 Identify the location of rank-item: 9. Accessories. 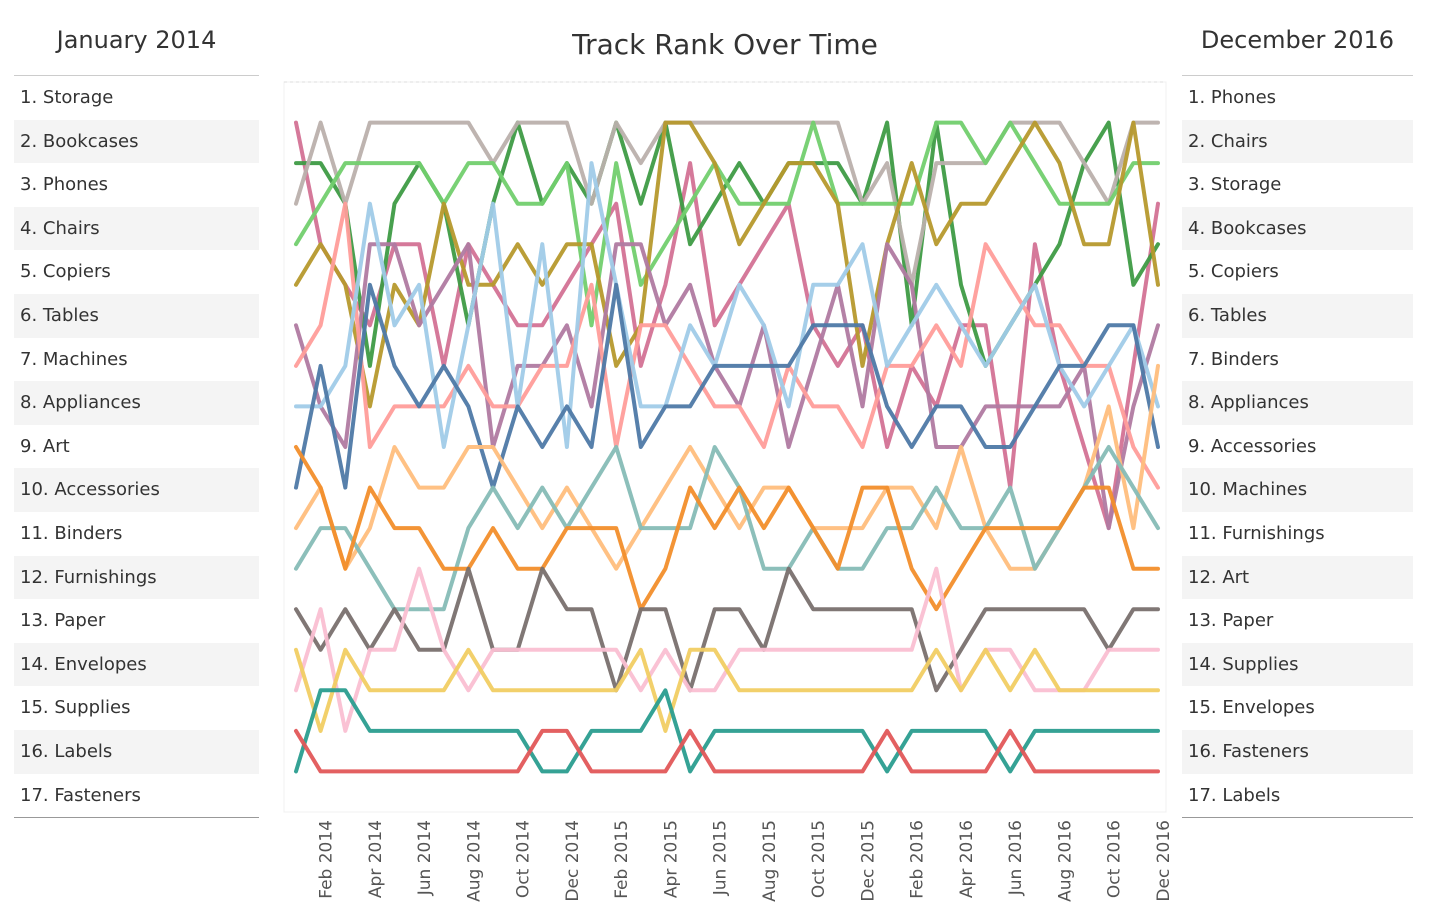
(1252, 446).